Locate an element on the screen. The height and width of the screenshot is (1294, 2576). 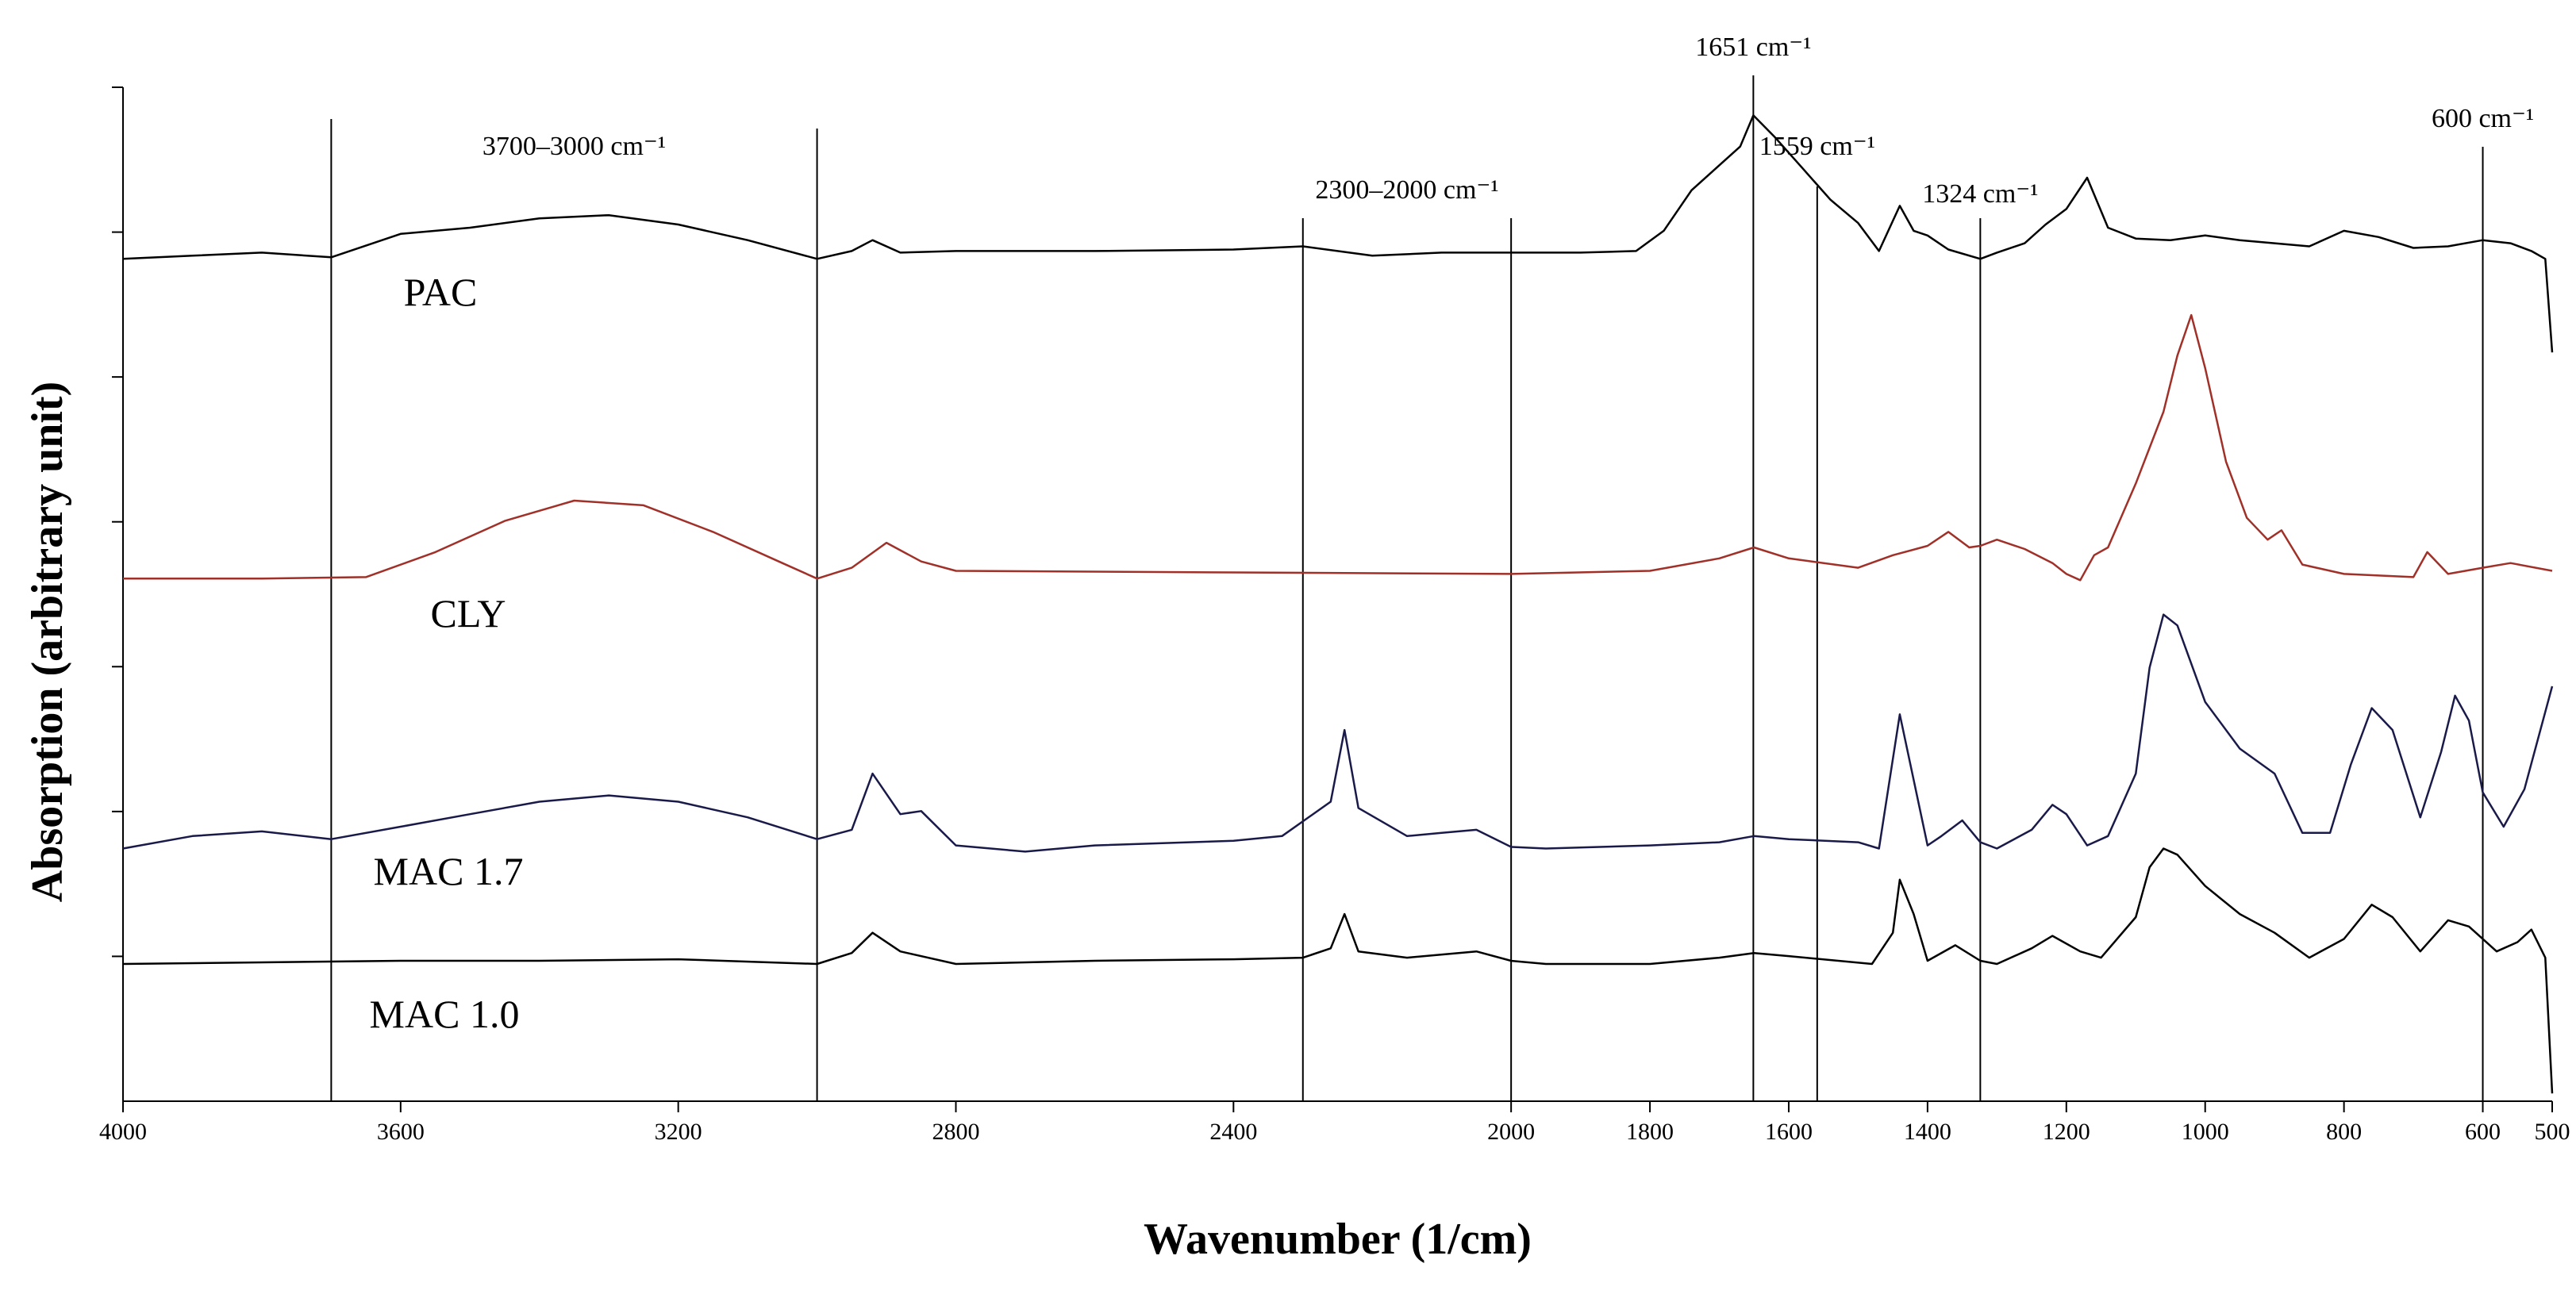
series-label: MAC 1.7 is located at coordinates (449, 871).